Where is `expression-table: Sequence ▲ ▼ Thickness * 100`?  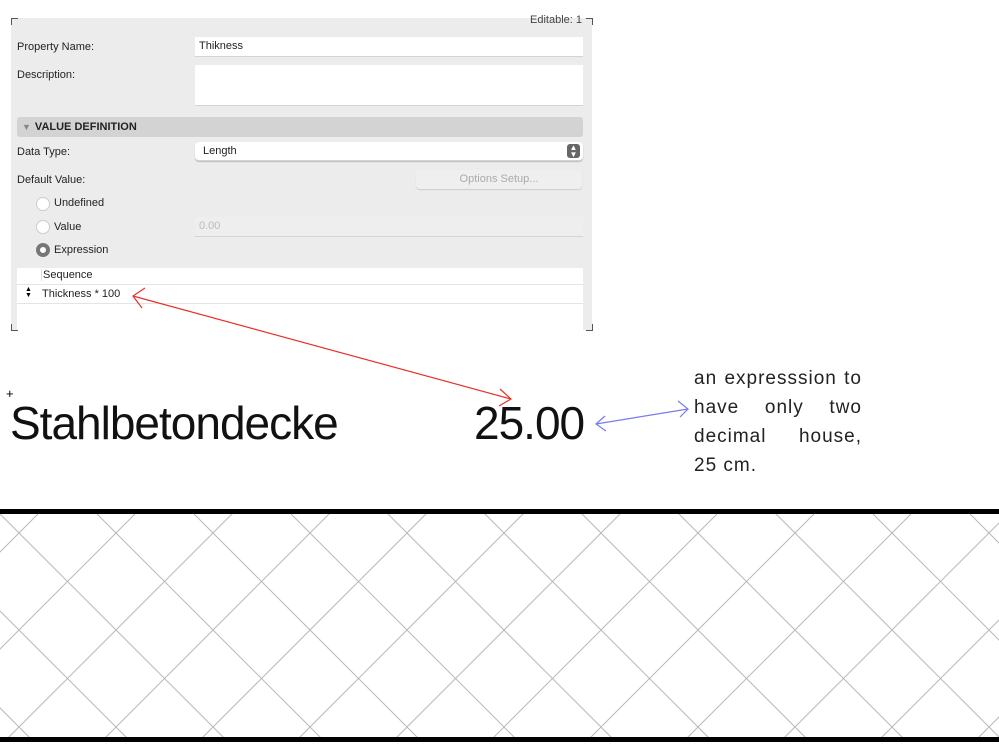
expression-table: Sequence ▲ ▼ Thickness * 100 is located at coordinates (300, 299).